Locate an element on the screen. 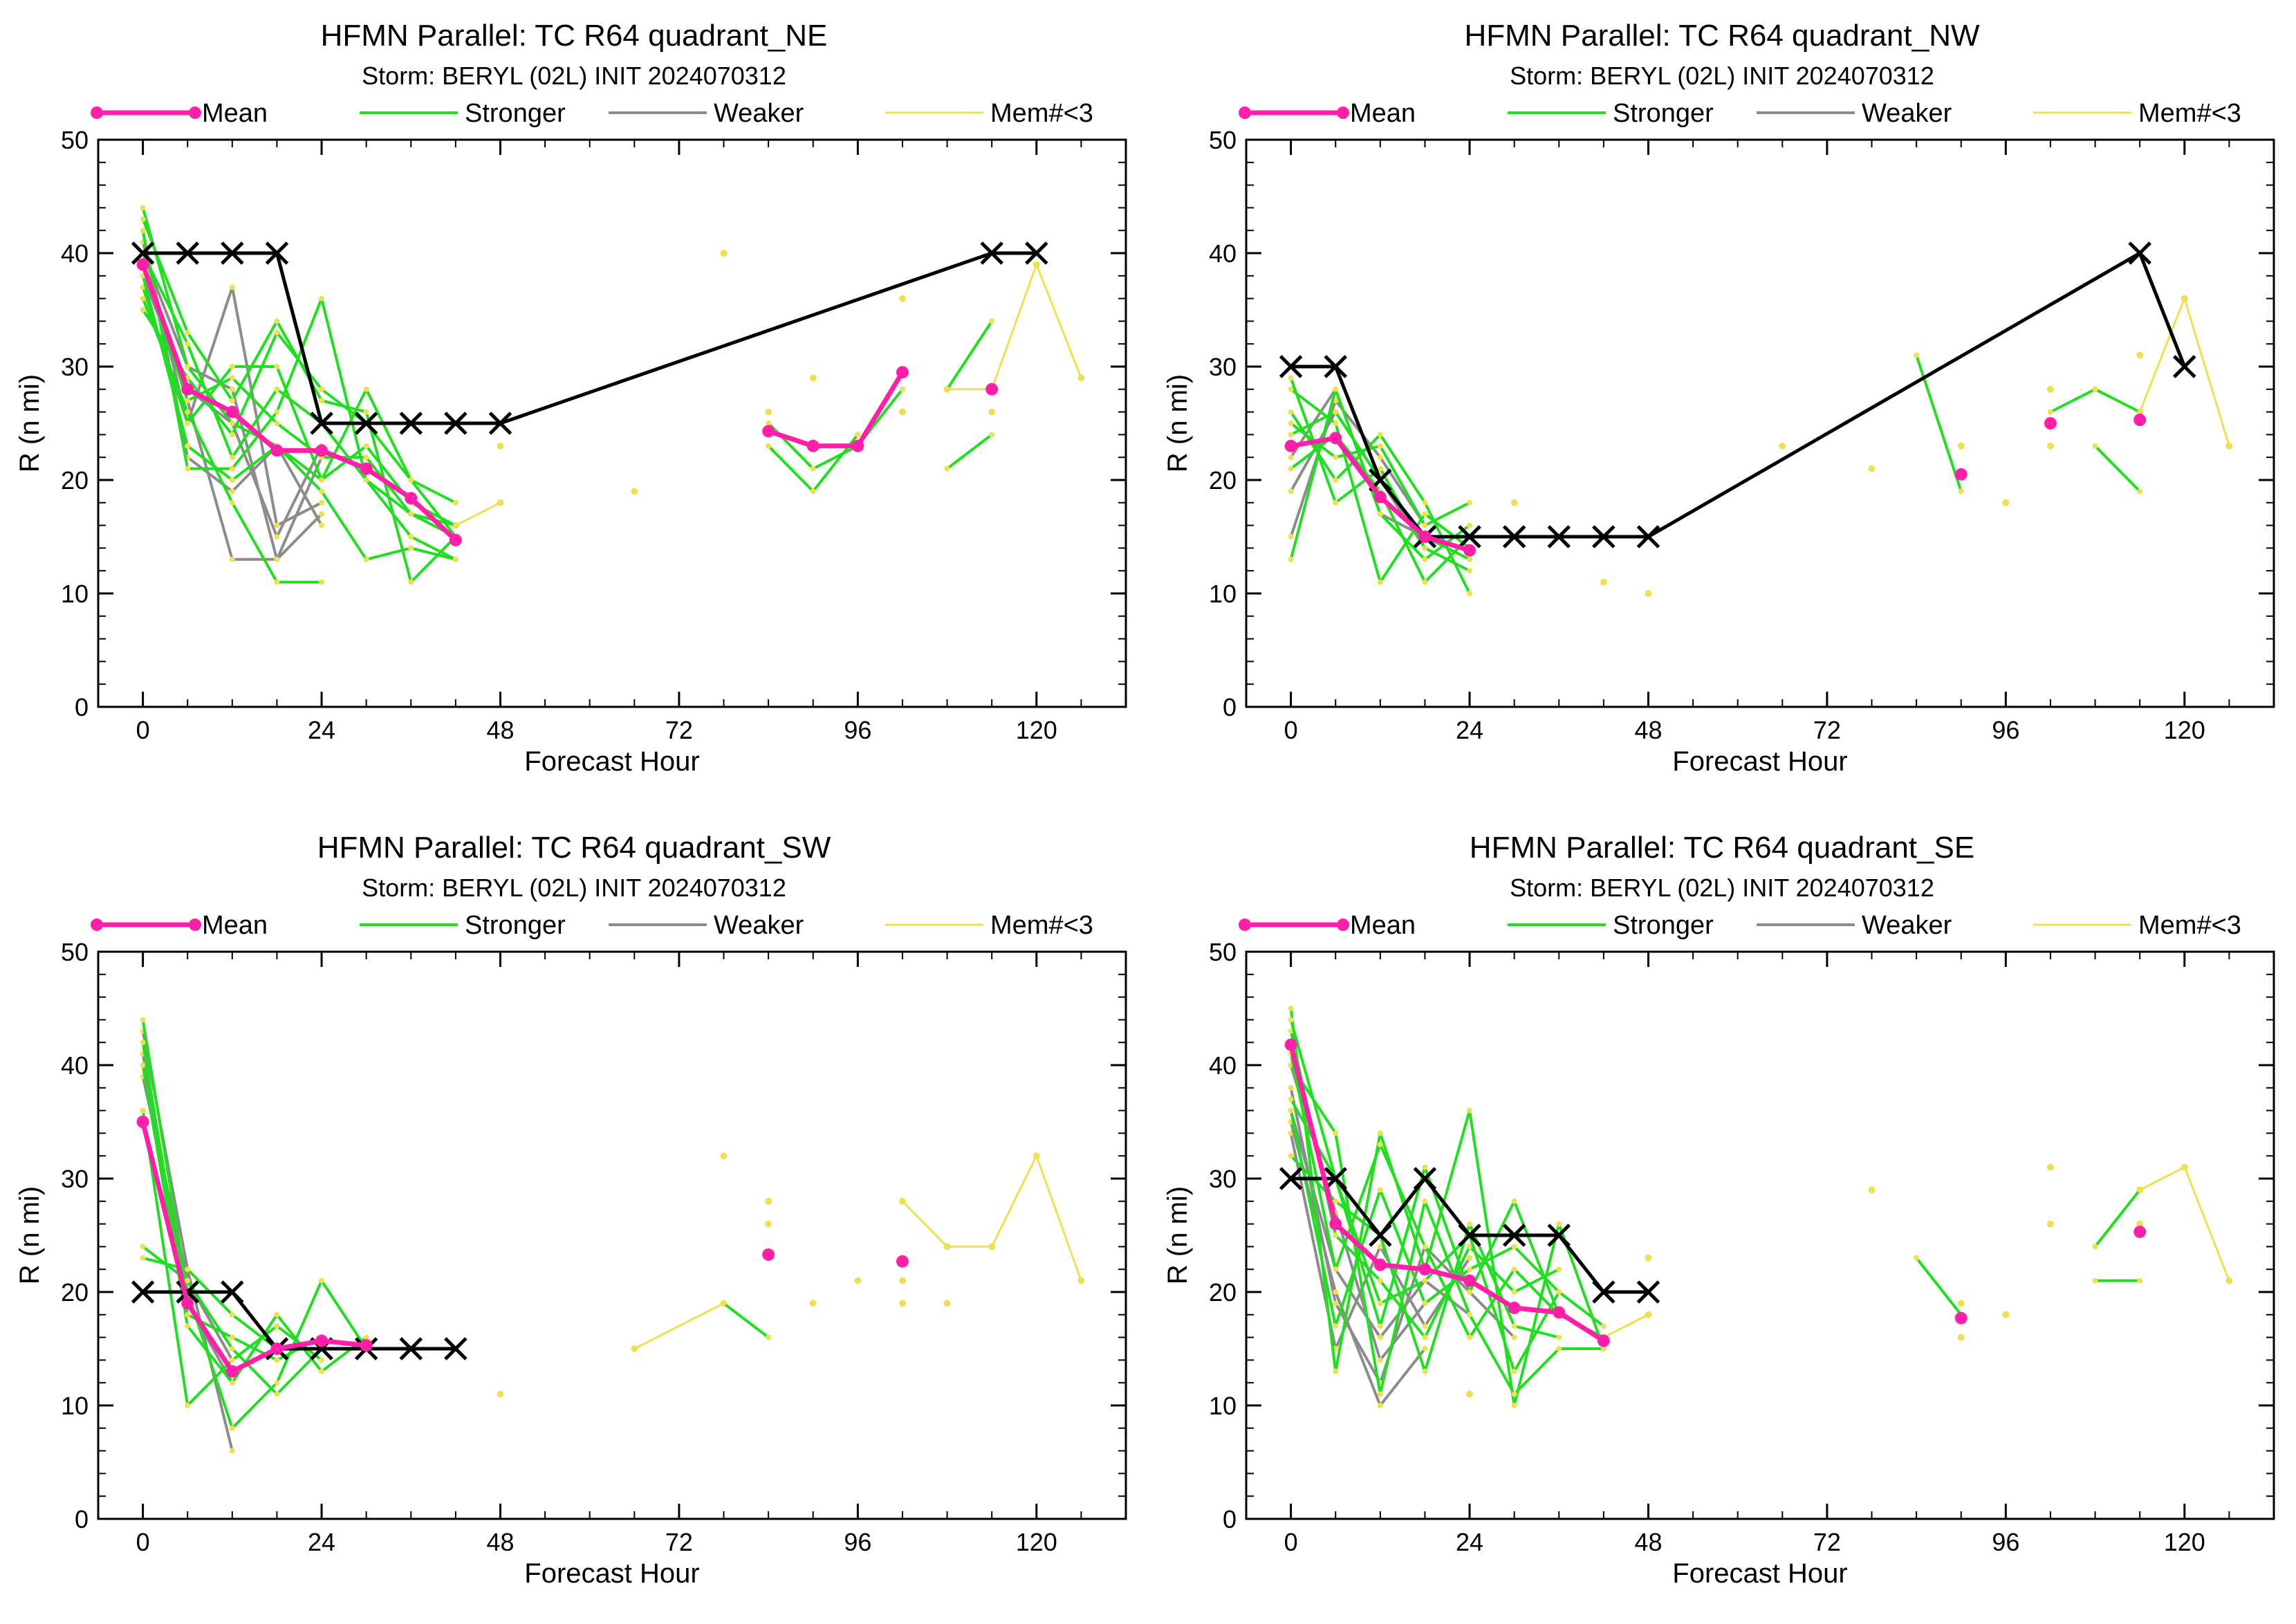 The height and width of the screenshot is (1624, 2296). x-tick-label: 72 is located at coordinates (679, 1542).